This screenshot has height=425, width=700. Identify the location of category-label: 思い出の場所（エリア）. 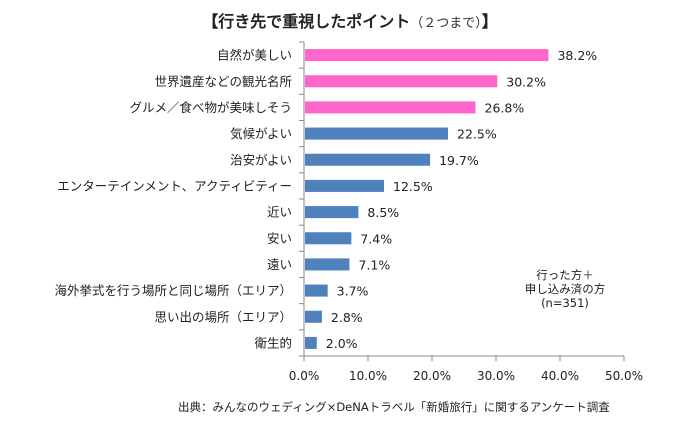
(223, 316).